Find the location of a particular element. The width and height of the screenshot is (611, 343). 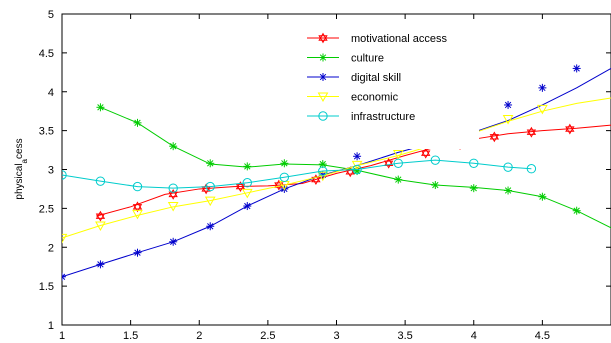

y-tick-label: 2 is located at coordinates (51, 248).